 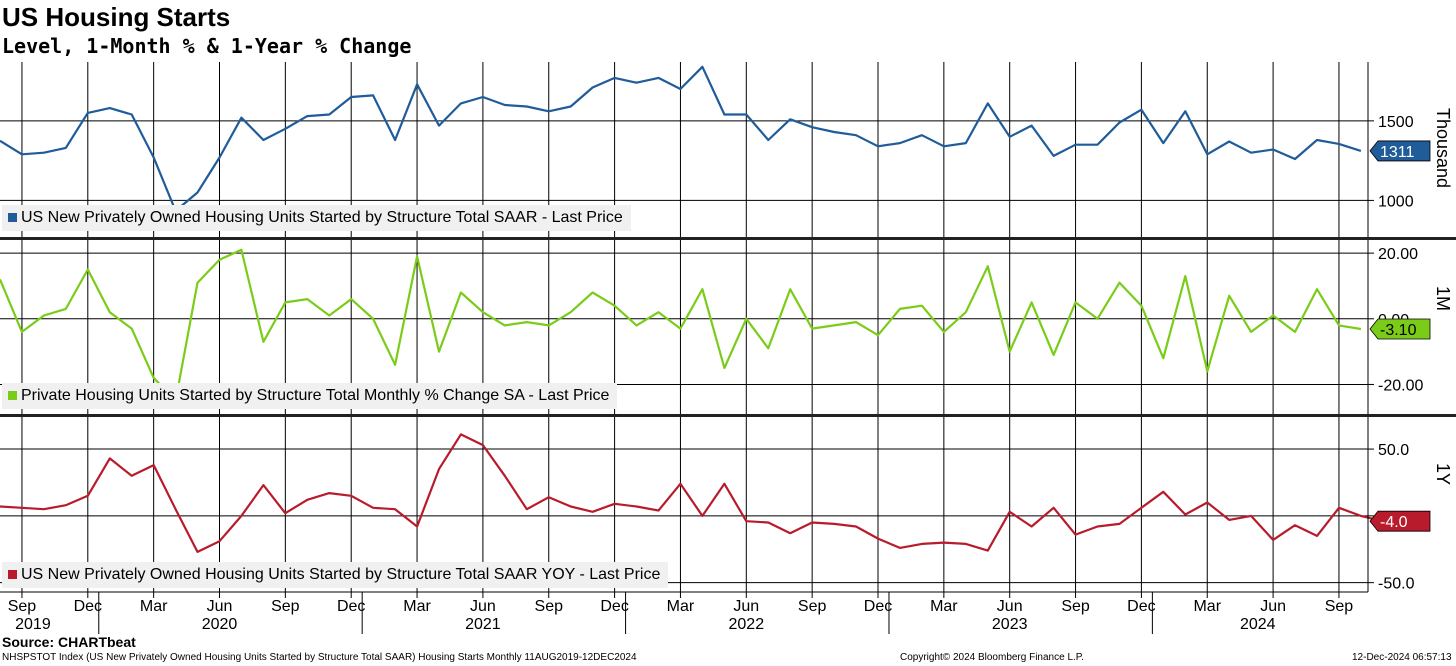 I want to click on y-tick-label: -20.00, so click(x=1400, y=385).